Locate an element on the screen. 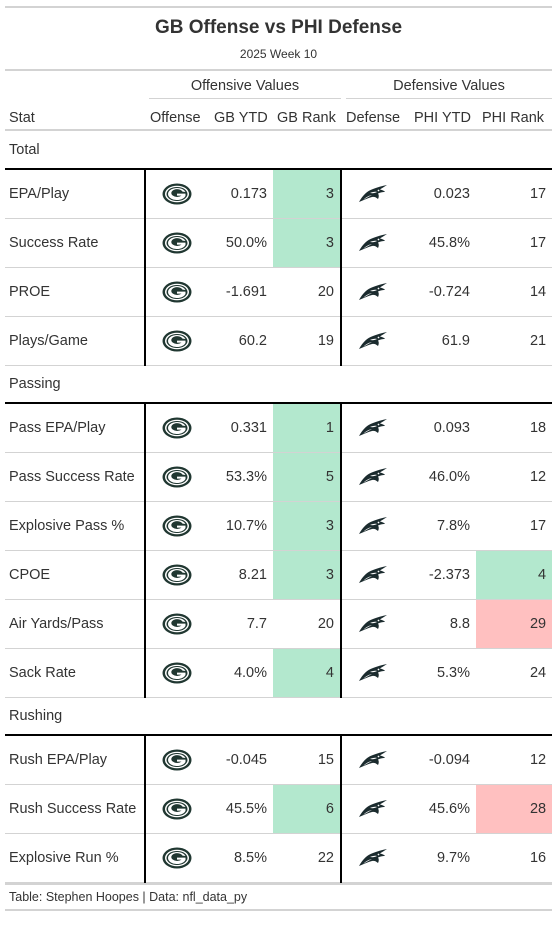 This screenshot has height=929, width=556. col-header-phi-ytd: PHI YTD is located at coordinates (442, 118).